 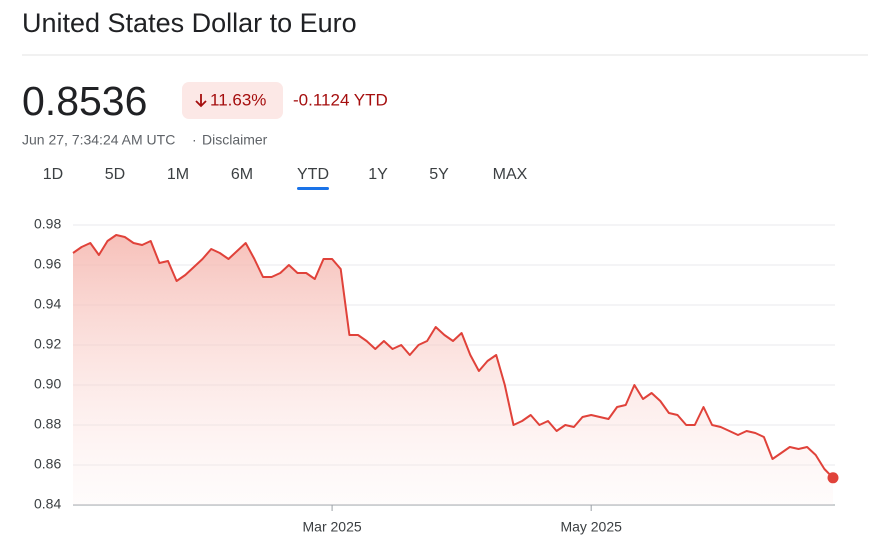 I want to click on active-tab-underline, so click(x=313, y=188).